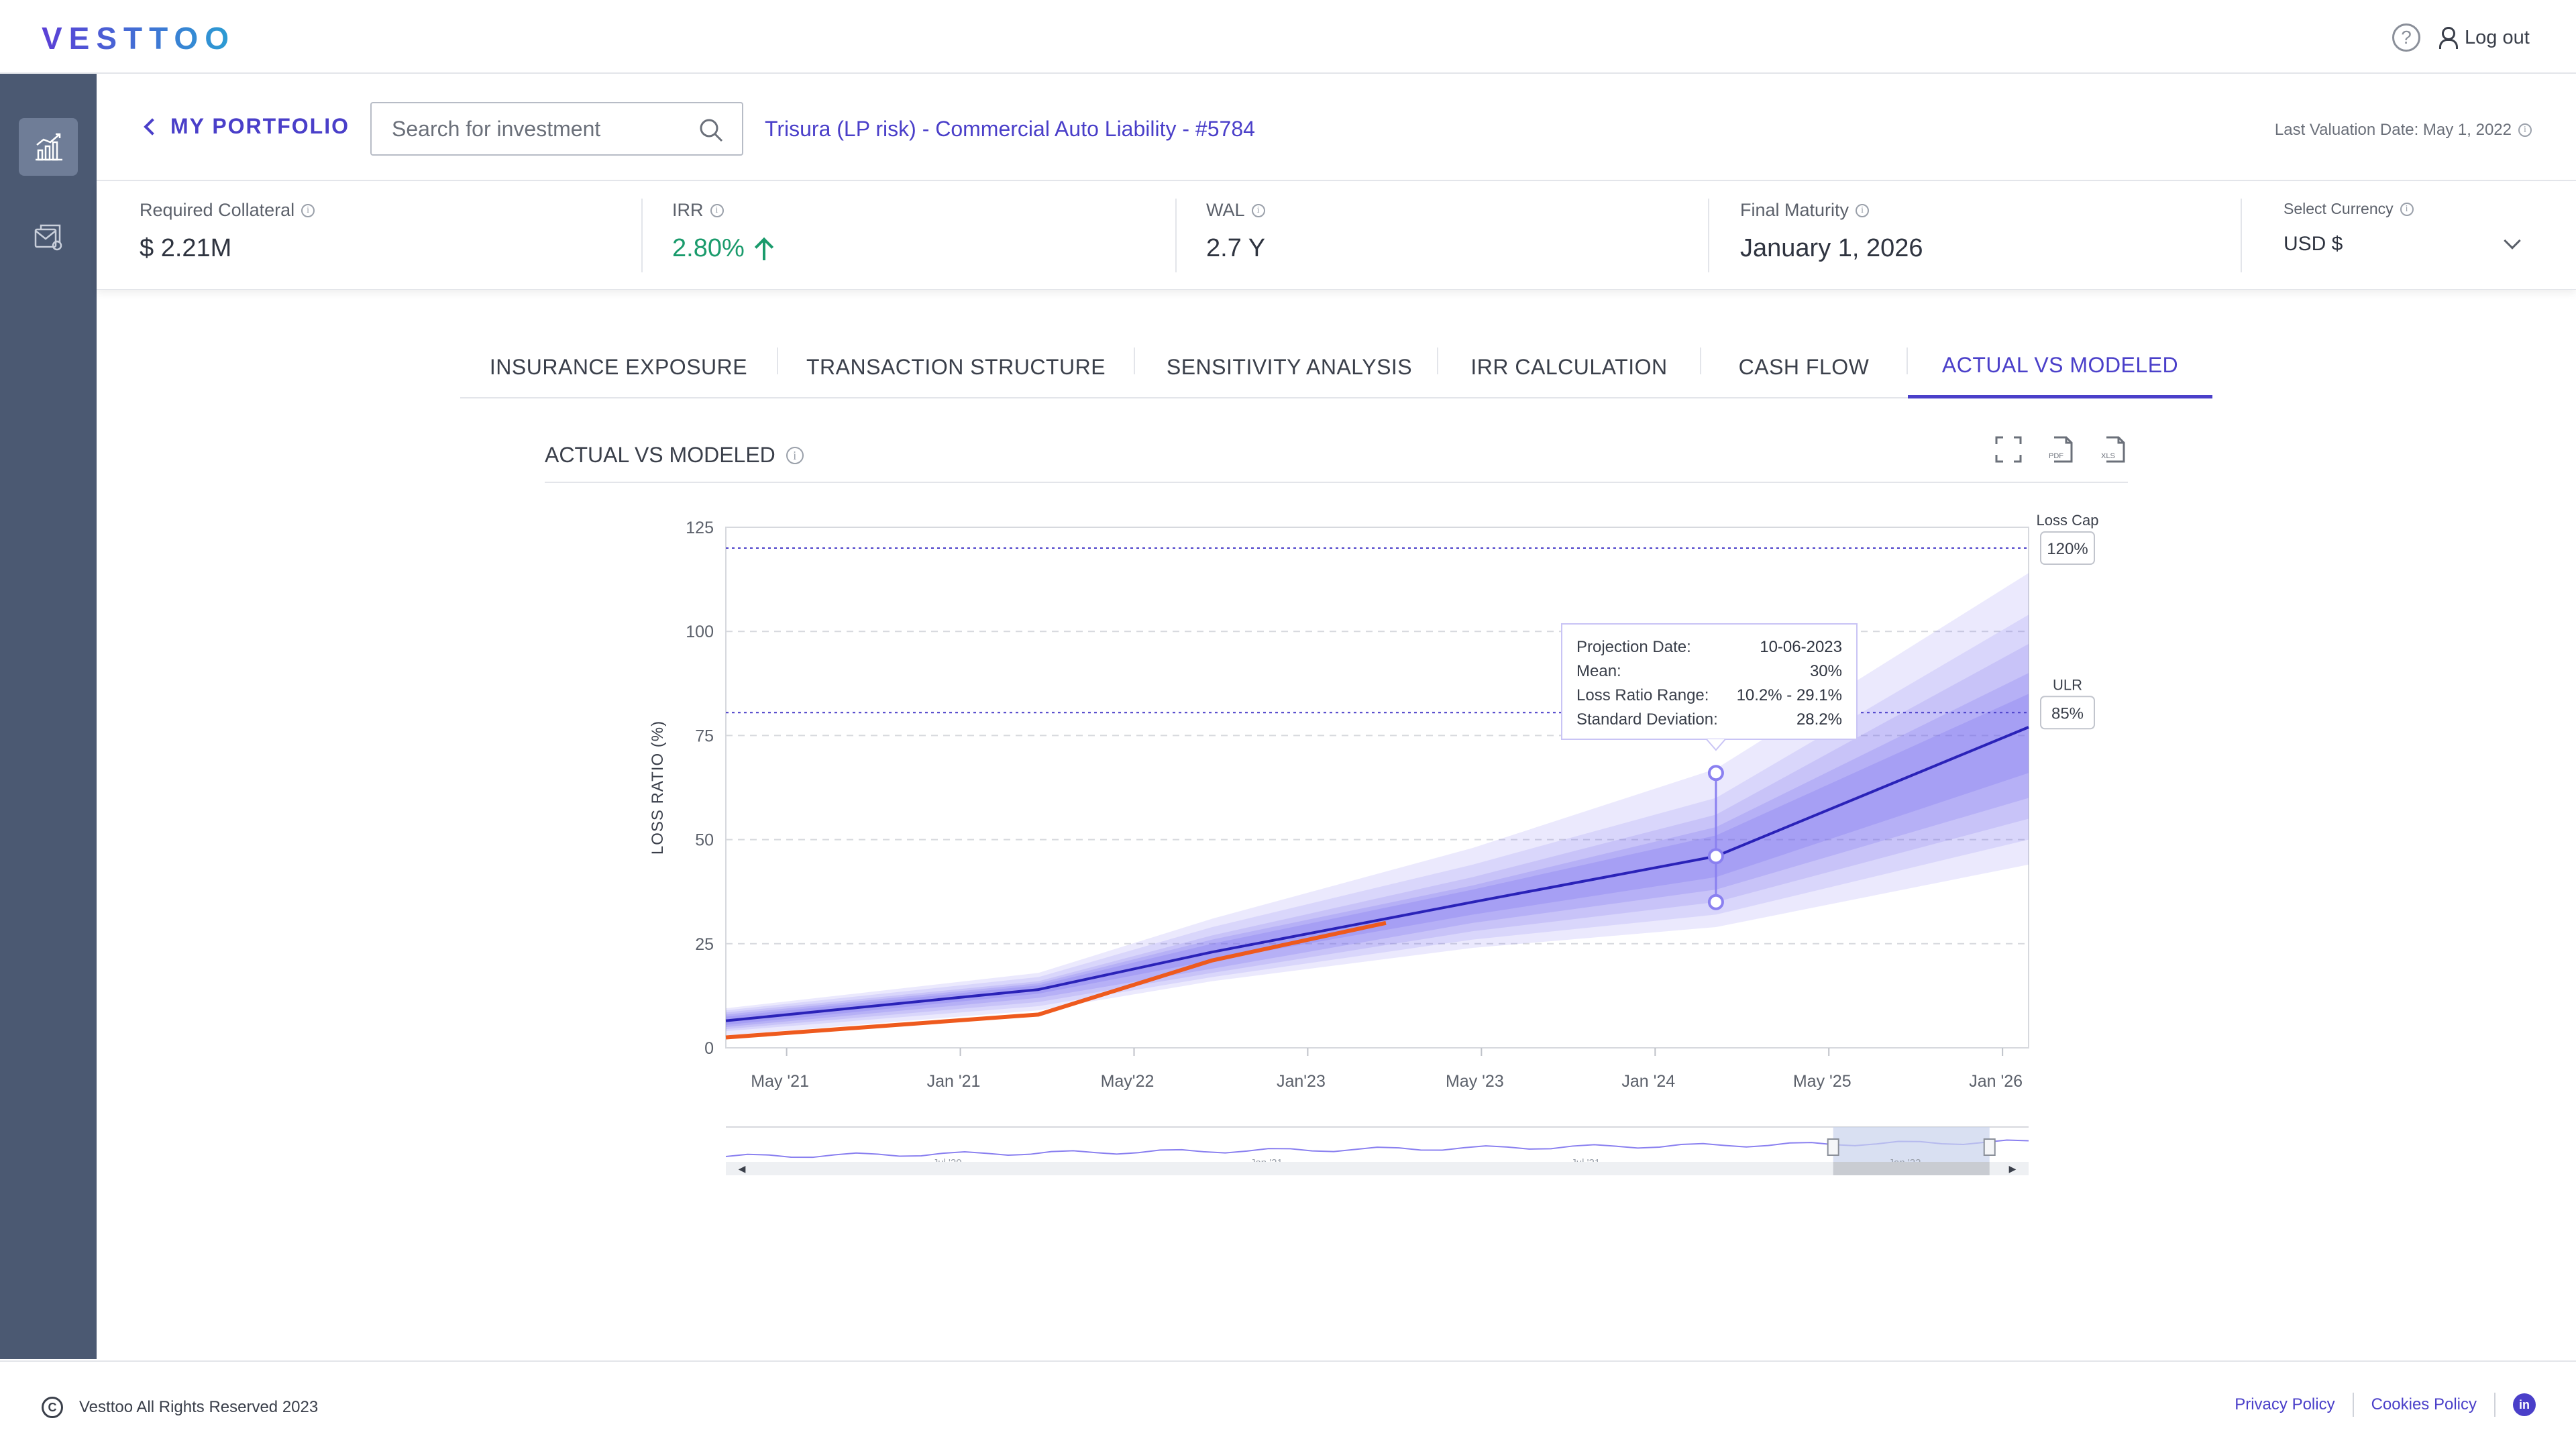  I want to click on svg-text: XLS, so click(2108, 456).